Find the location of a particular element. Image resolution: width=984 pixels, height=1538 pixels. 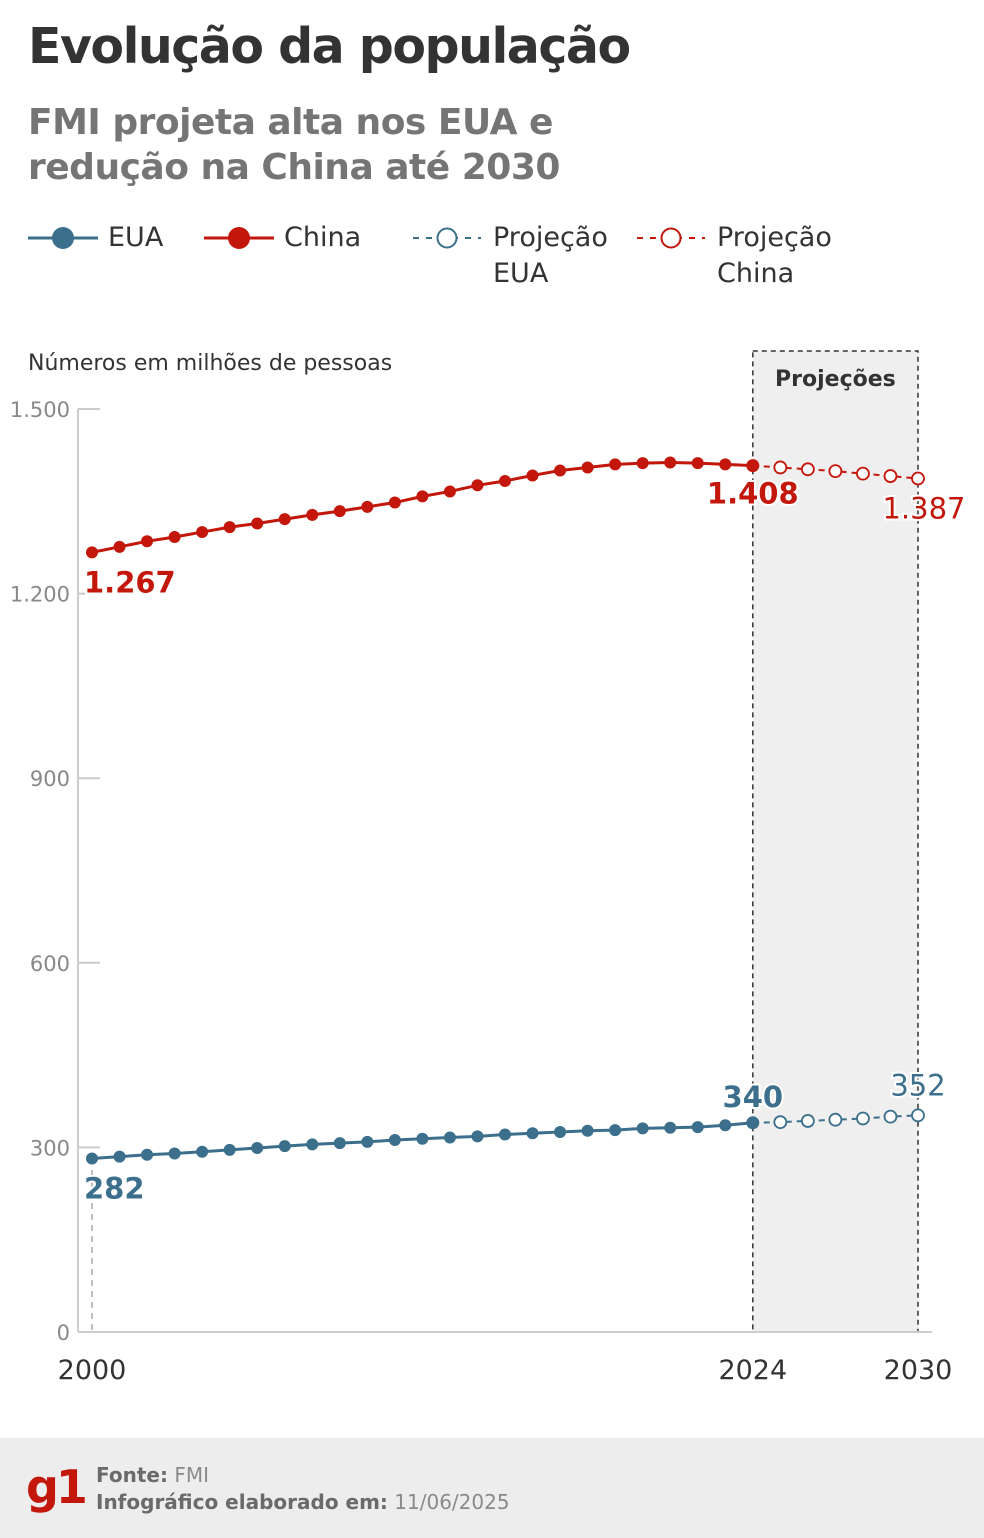

g1-logo: g1 is located at coordinates (57, 1487).